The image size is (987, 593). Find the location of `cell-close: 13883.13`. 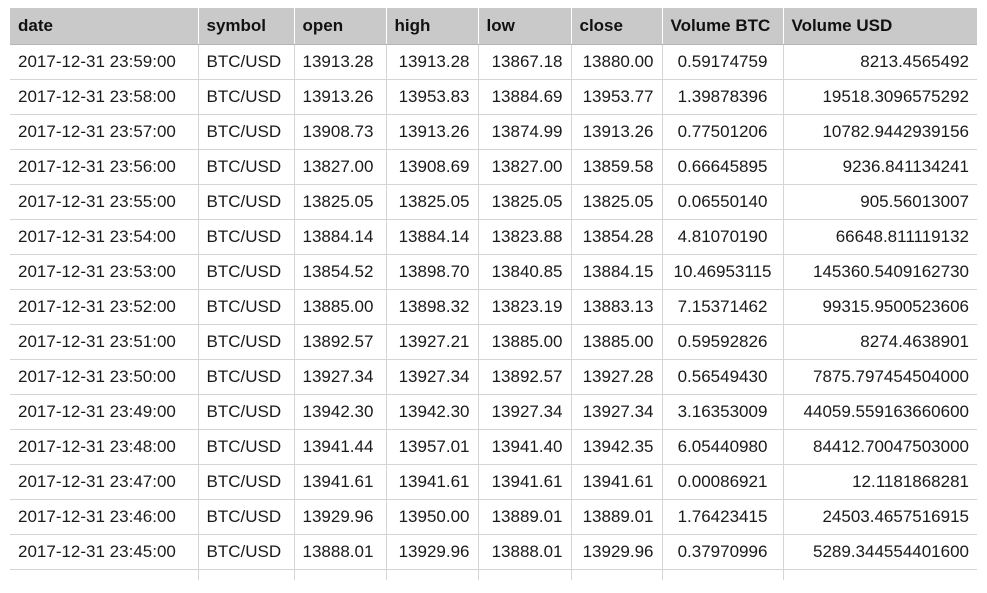

cell-close: 13883.13 is located at coordinates (617, 307).